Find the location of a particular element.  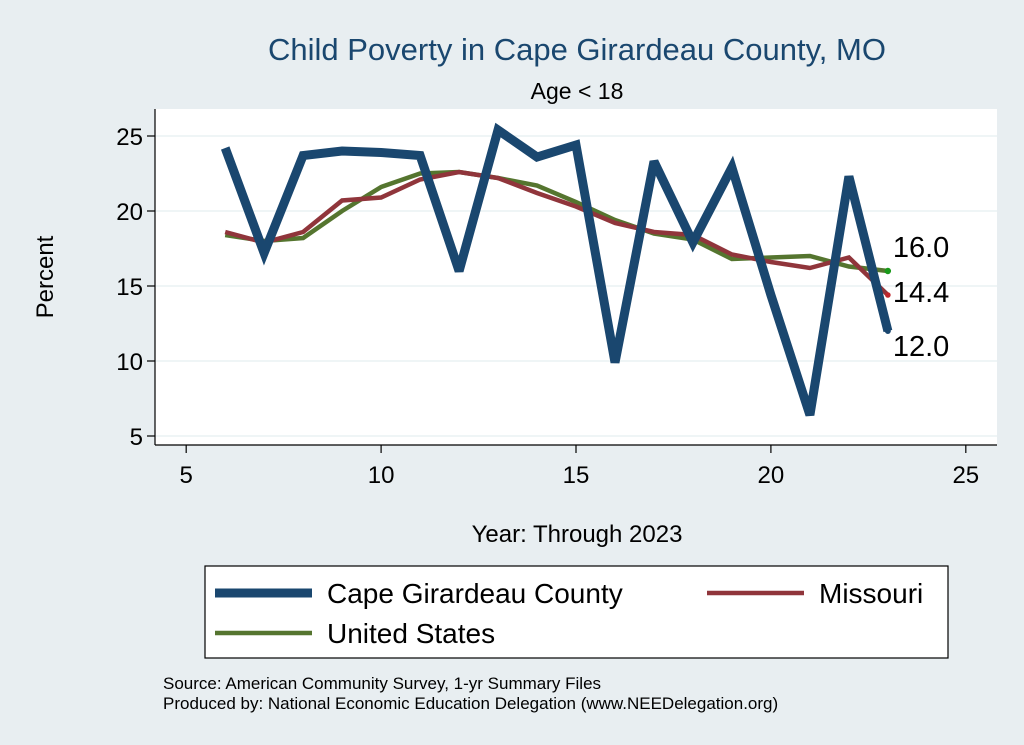

y-tick-label-5: 5 is located at coordinates (136, 437).